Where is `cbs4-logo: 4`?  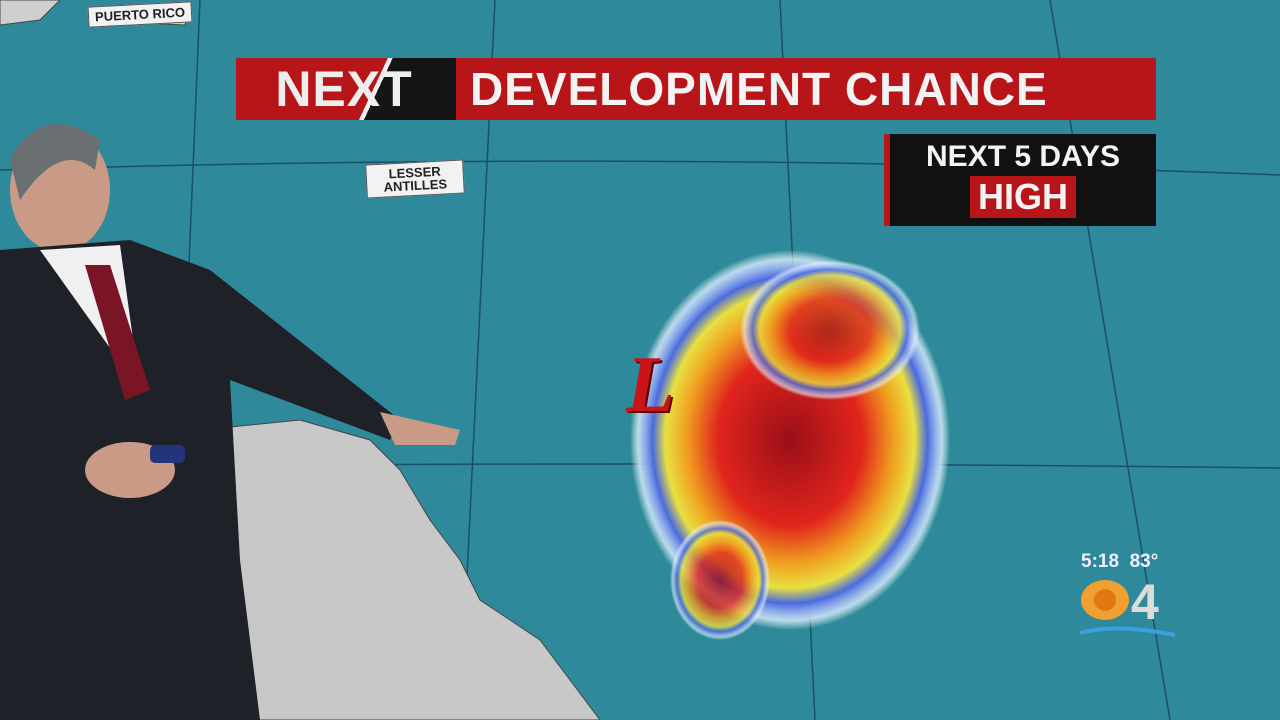 cbs4-logo: 4 is located at coordinates (1127, 606).